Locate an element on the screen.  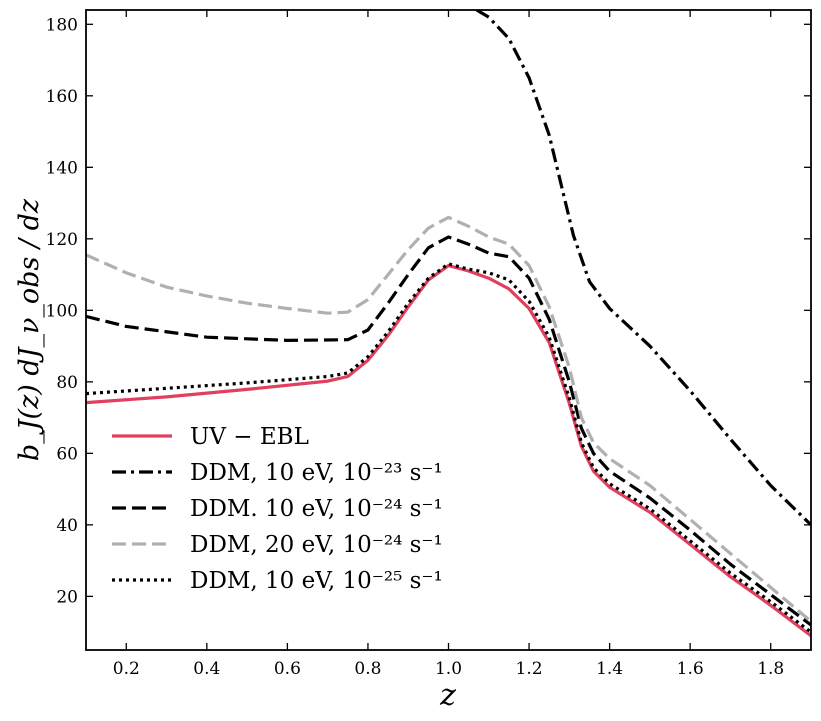
x-tick-label: 0.6 is located at coordinates (287, 669).